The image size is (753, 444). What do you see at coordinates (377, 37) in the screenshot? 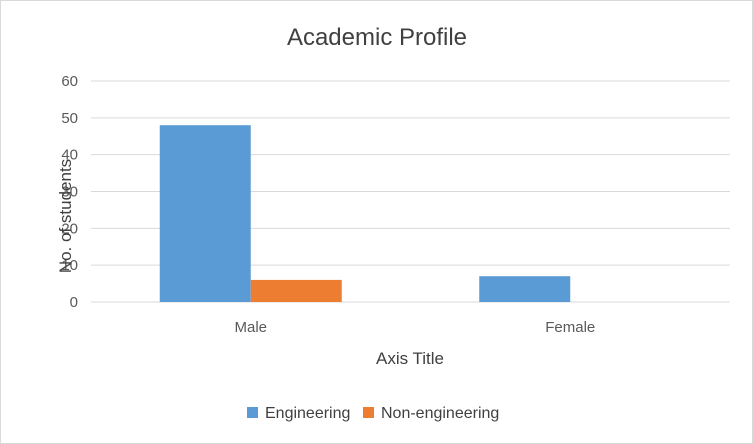
I see `chart-title: Academic Profile` at bounding box center [377, 37].